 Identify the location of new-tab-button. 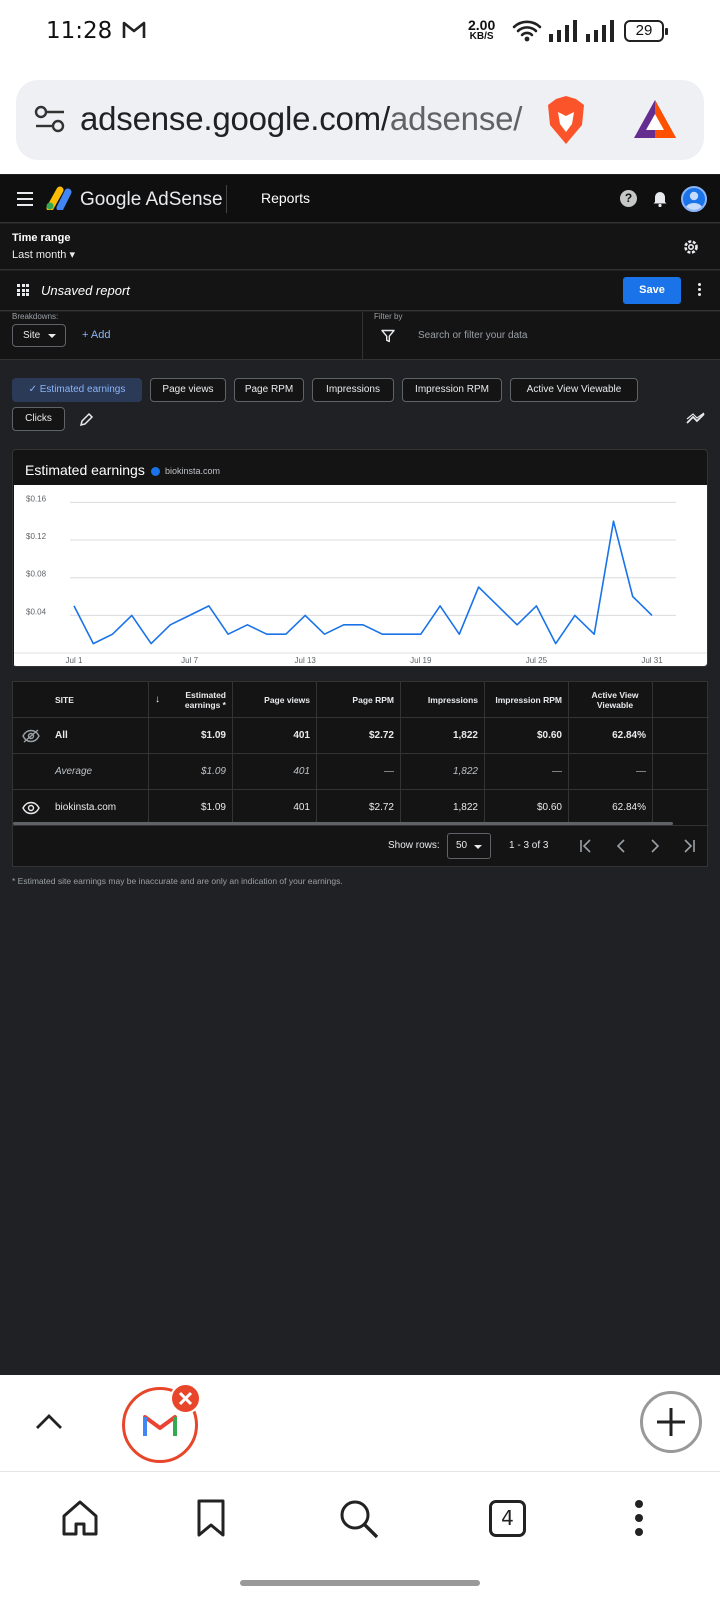
(671, 1422).